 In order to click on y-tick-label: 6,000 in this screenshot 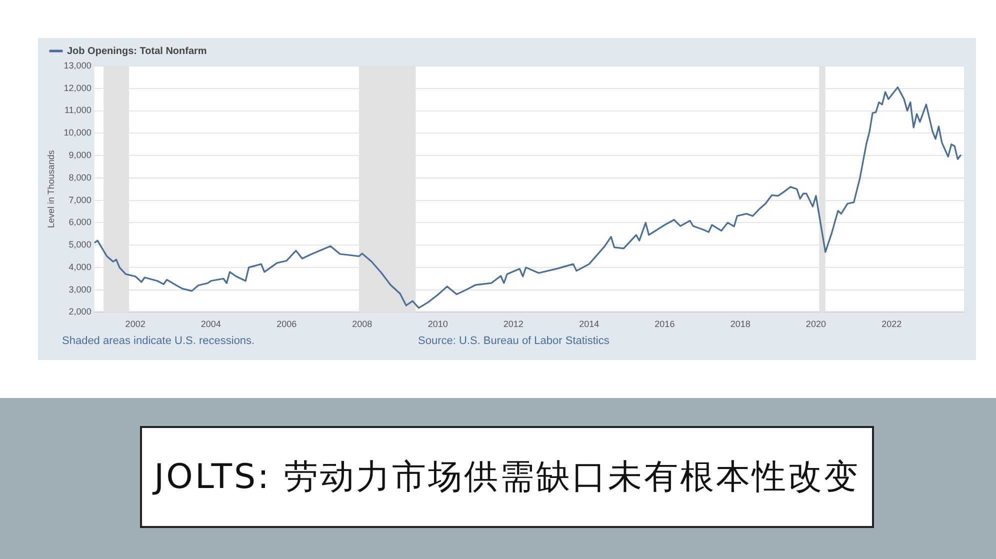, I will do `click(80, 222)`.